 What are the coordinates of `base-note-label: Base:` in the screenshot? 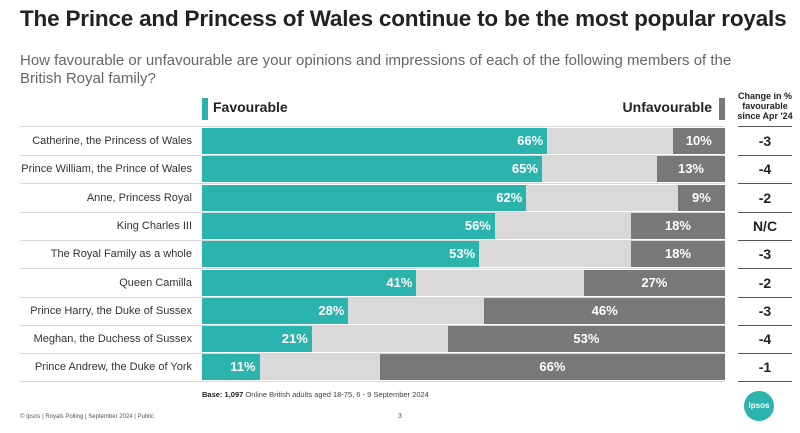 It's located at (212, 394).